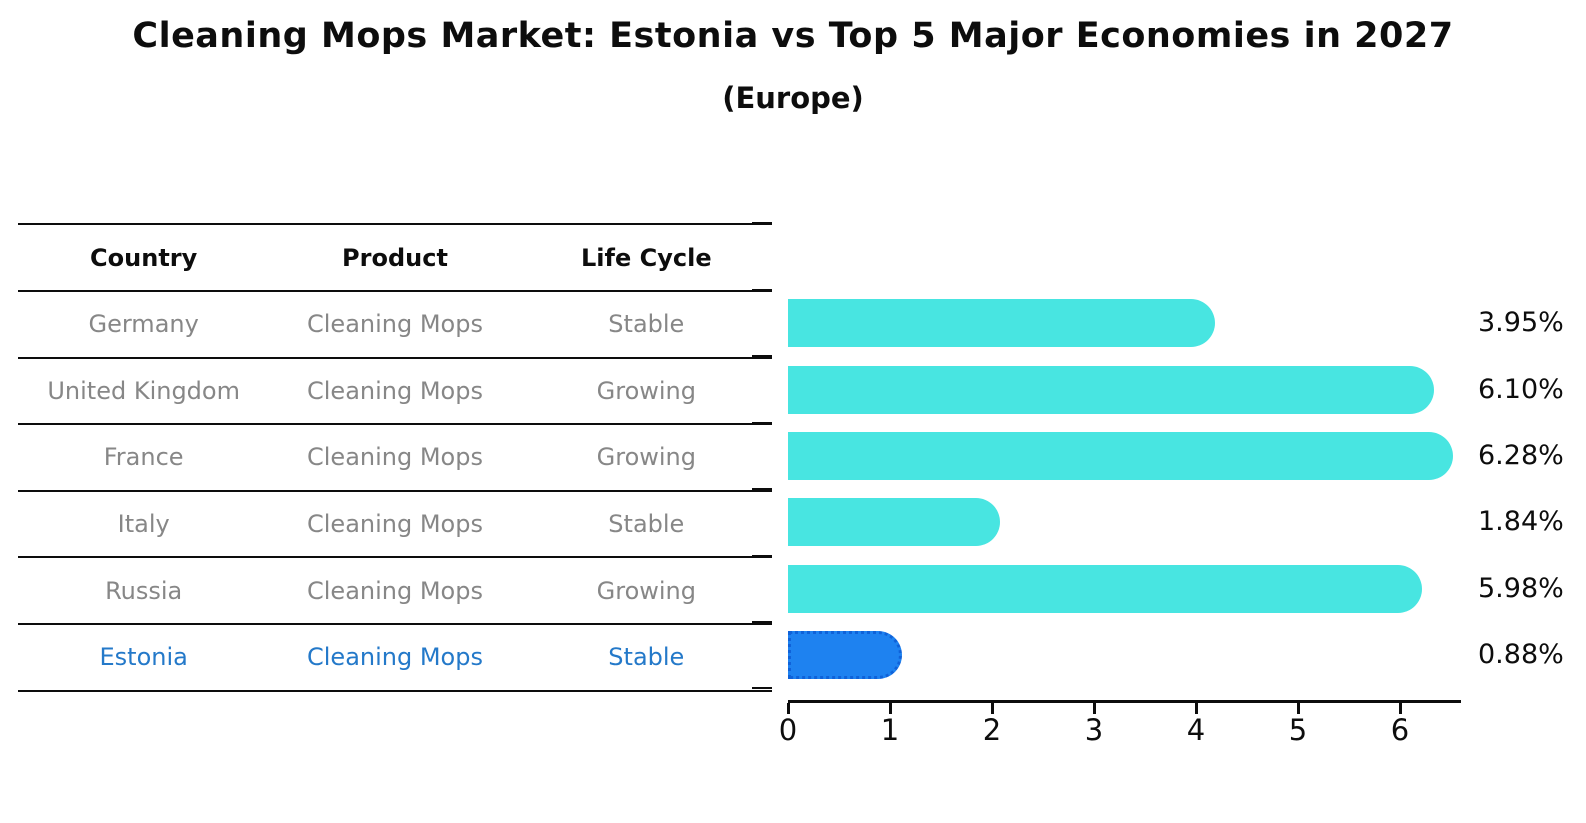 This screenshot has height=823, width=1586. I want to click on table-row: Germany Cleaning Mops Stable, so click(395, 325).